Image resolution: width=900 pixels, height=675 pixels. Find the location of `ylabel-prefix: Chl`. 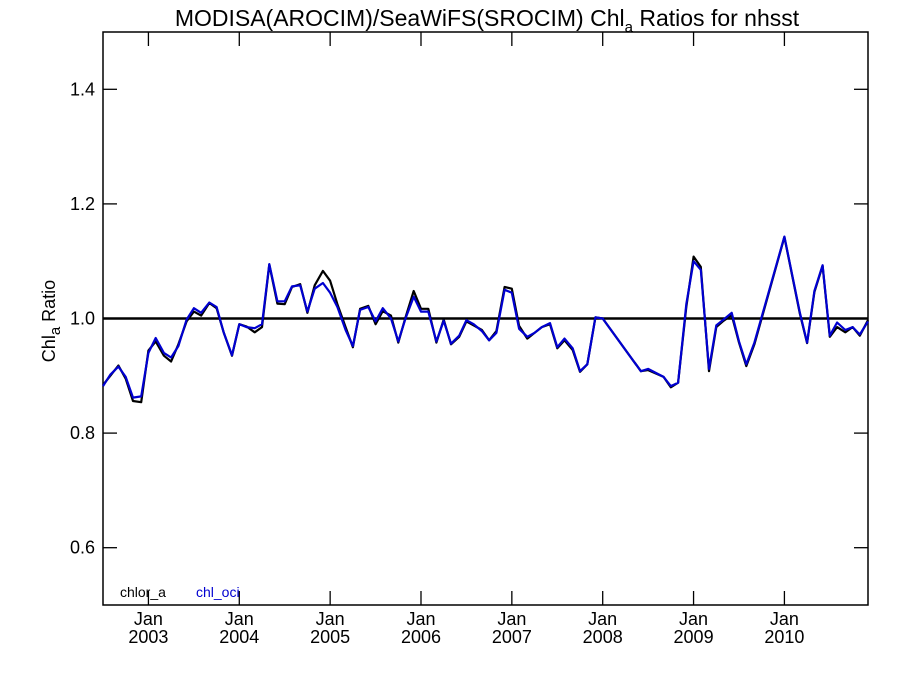

ylabel-prefix: Chl is located at coordinates (49, 348).